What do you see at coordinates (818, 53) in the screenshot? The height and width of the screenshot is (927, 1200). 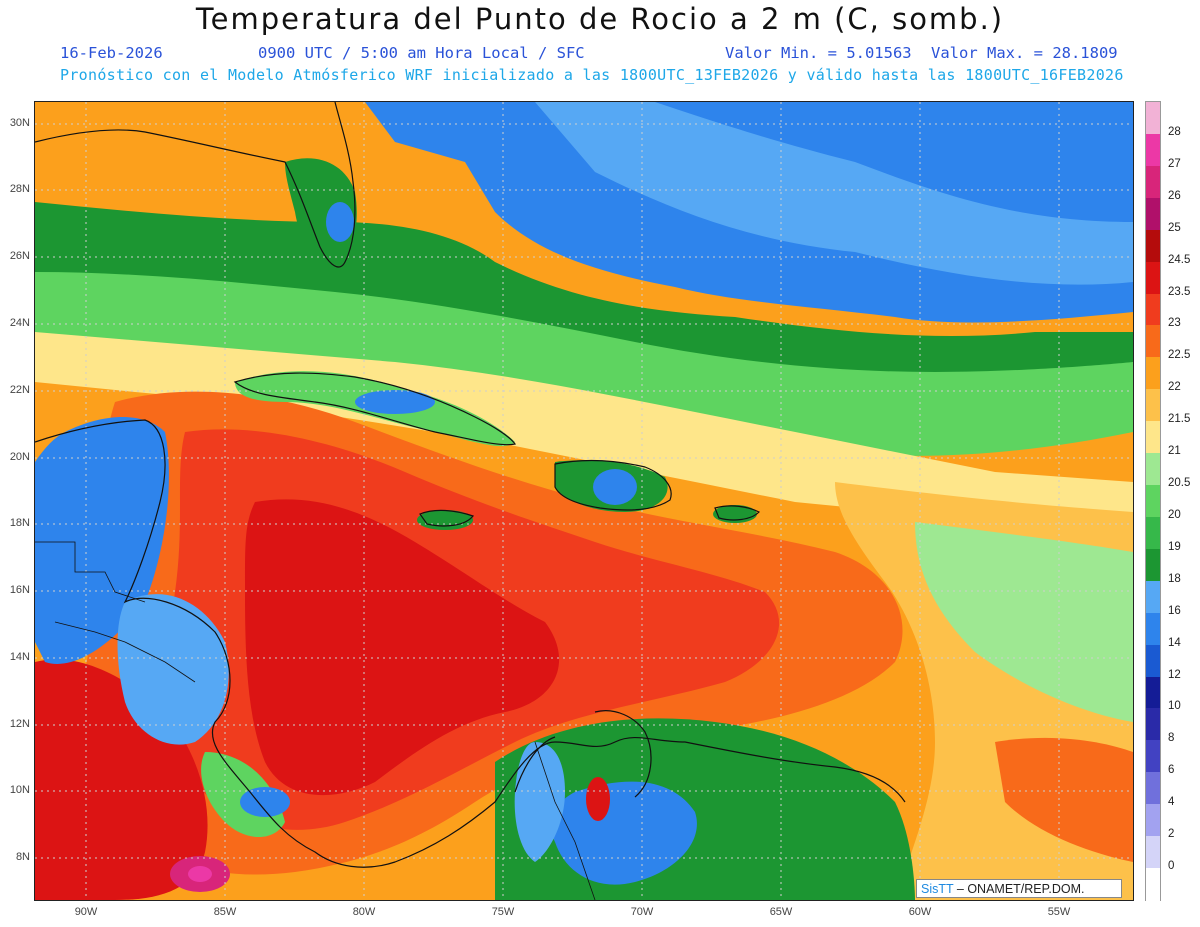 I see `value-min: Valor Min. = 5.01563` at bounding box center [818, 53].